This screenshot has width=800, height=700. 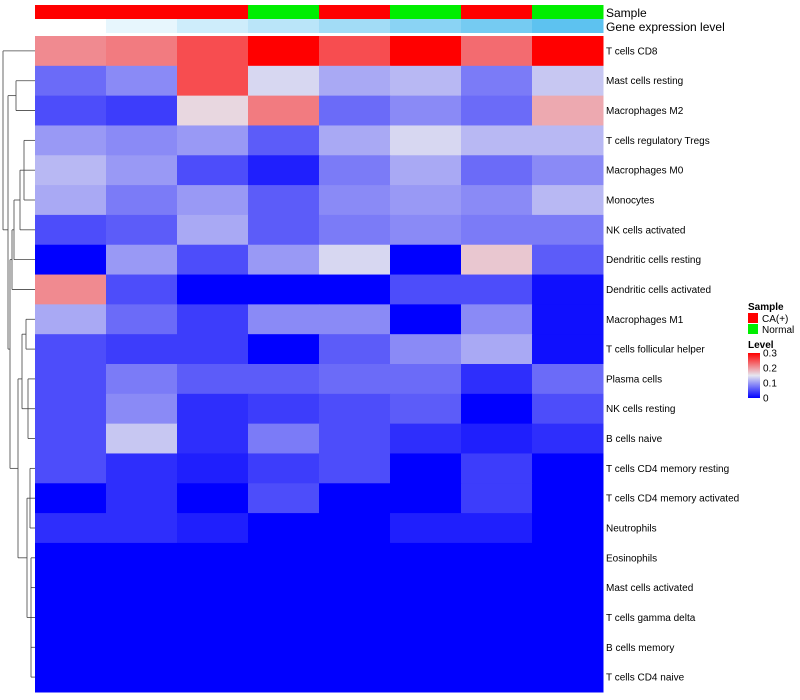 I want to click on row-label: NK cells resting, so click(x=640, y=409).